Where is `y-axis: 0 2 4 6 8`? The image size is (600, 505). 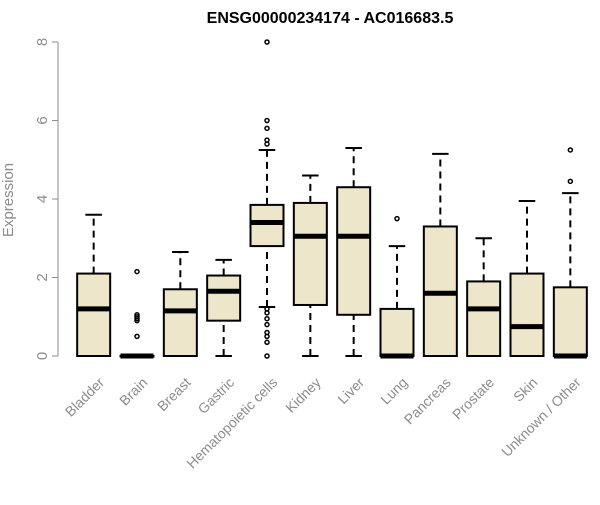 y-axis: 0 2 4 6 8 is located at coordinates (46, 199).